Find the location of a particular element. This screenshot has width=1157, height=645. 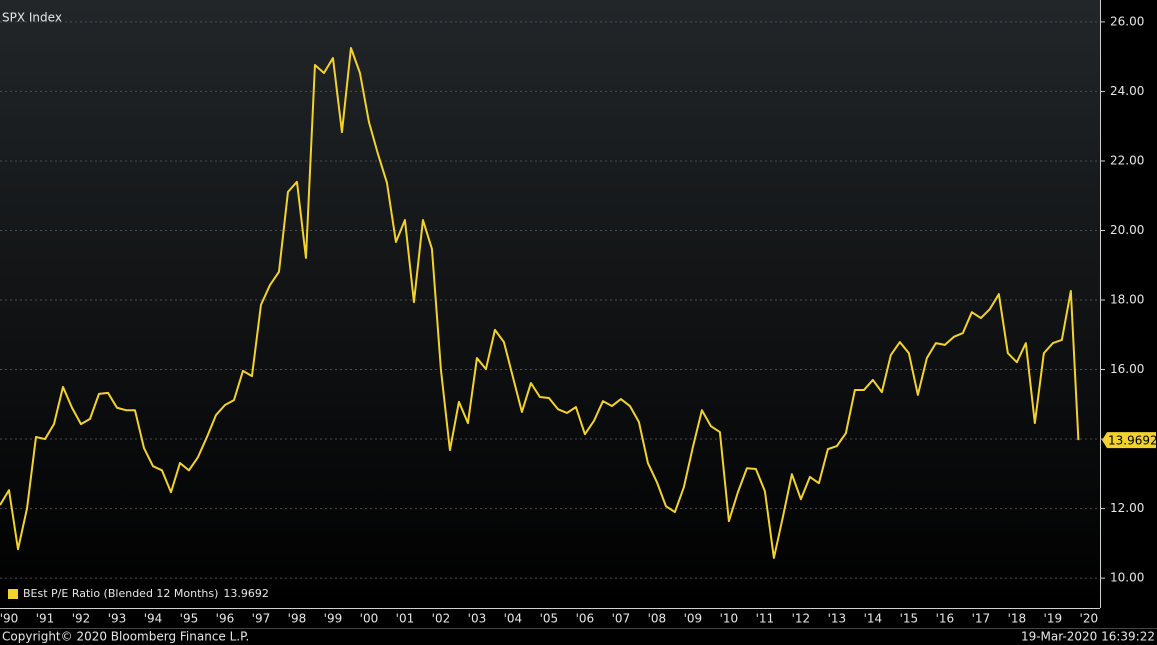

x-tick-label: '90 is located at coordinates (9, 619).